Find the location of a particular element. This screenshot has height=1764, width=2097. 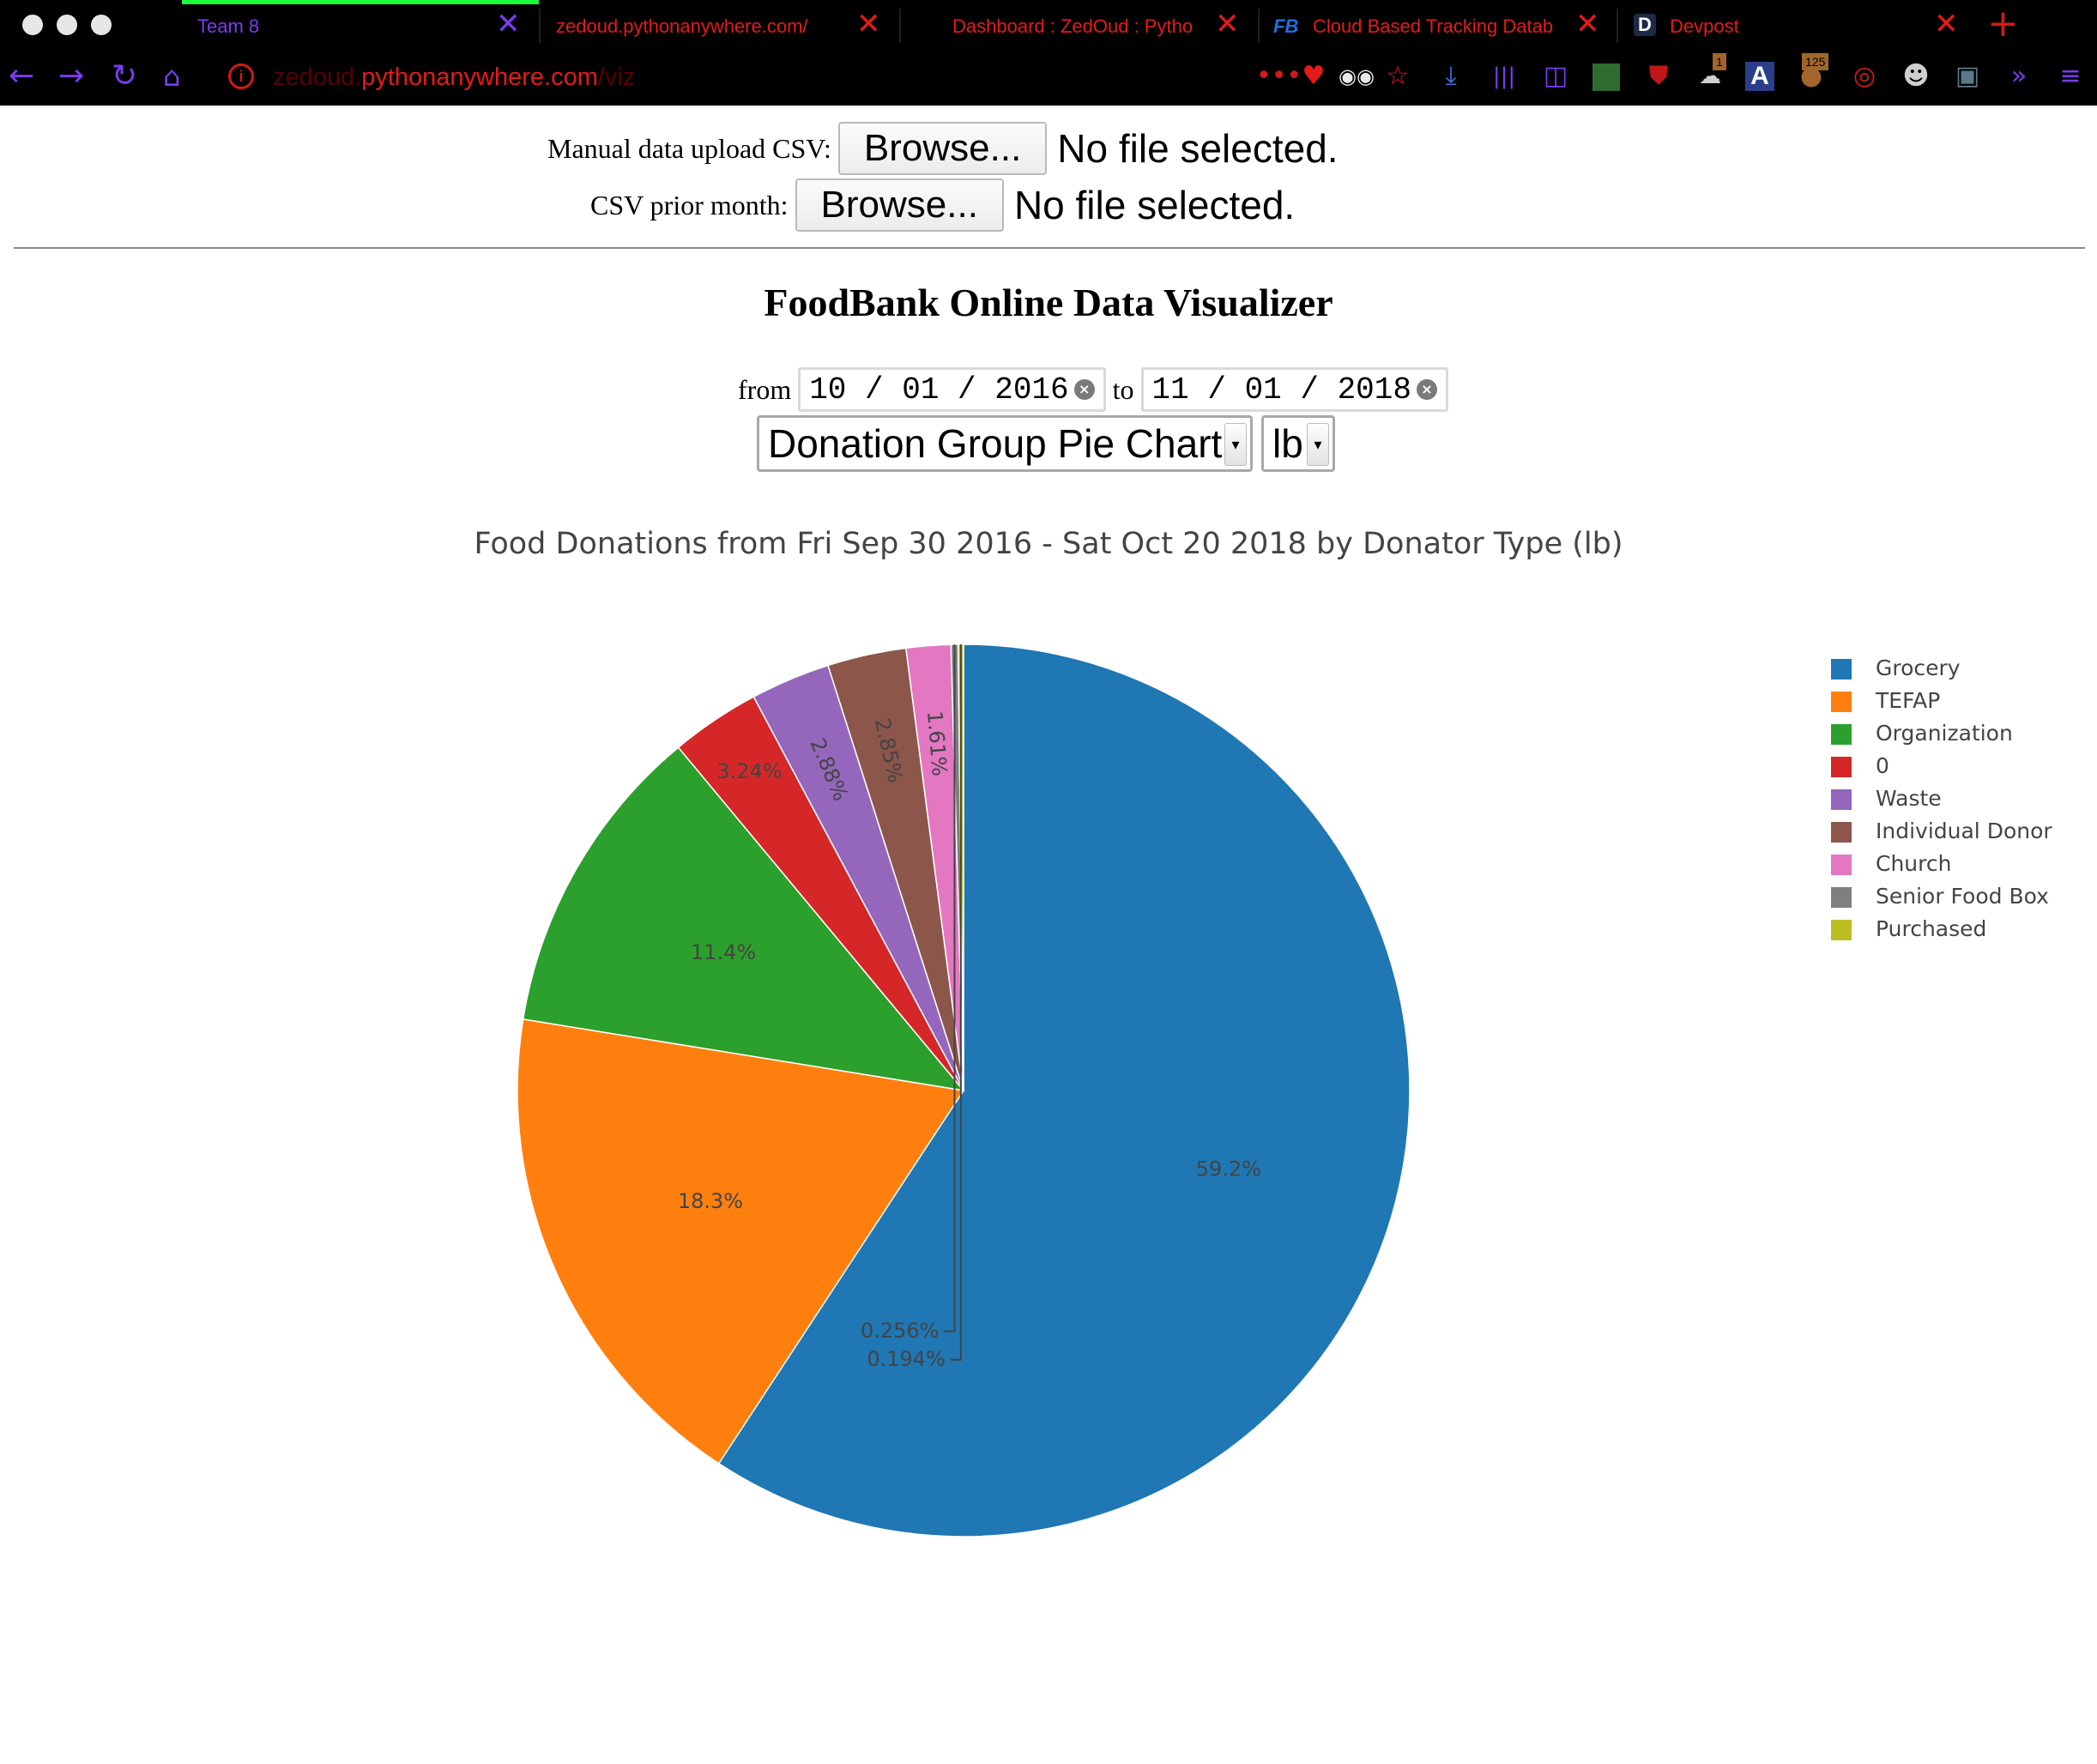

url-domain: pythonanywhere.com is located at coordinates (479, 77).